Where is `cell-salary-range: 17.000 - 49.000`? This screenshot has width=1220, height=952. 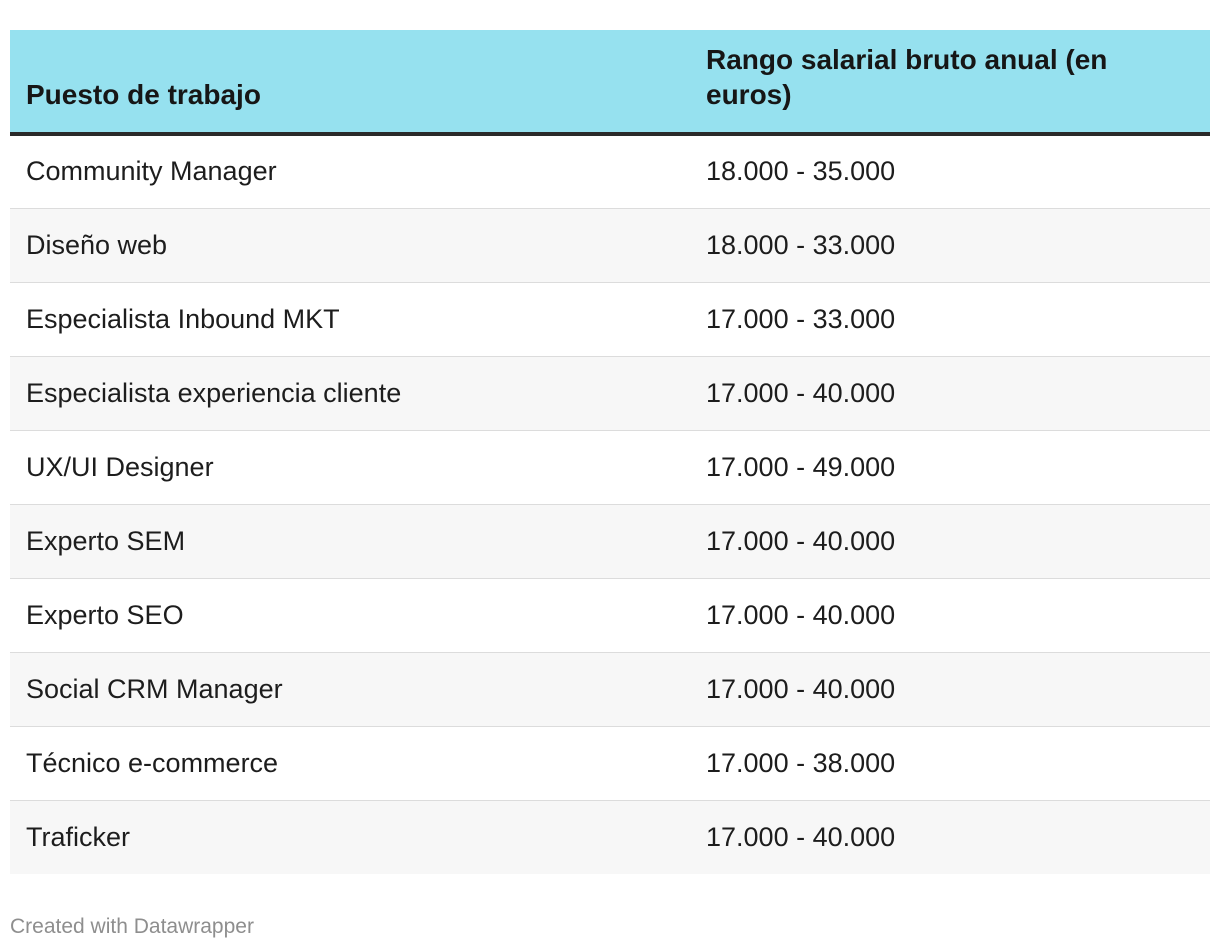 cell-salary-range: 17.000 - 49.000 is located at coordinates (950, 466).